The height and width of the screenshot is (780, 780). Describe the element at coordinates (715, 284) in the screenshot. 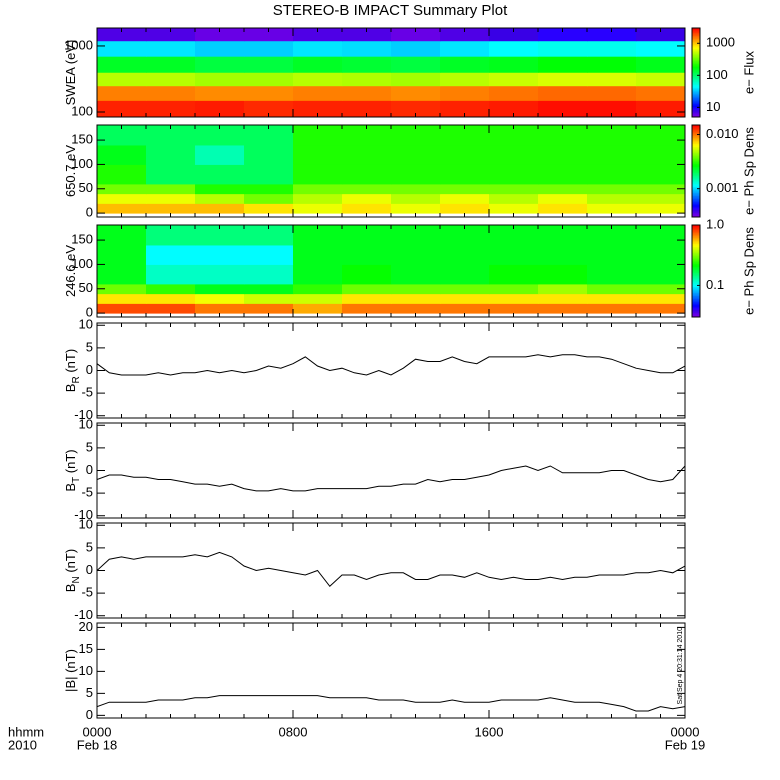

I see `colorbar-tick-label: 0.1` at that location.